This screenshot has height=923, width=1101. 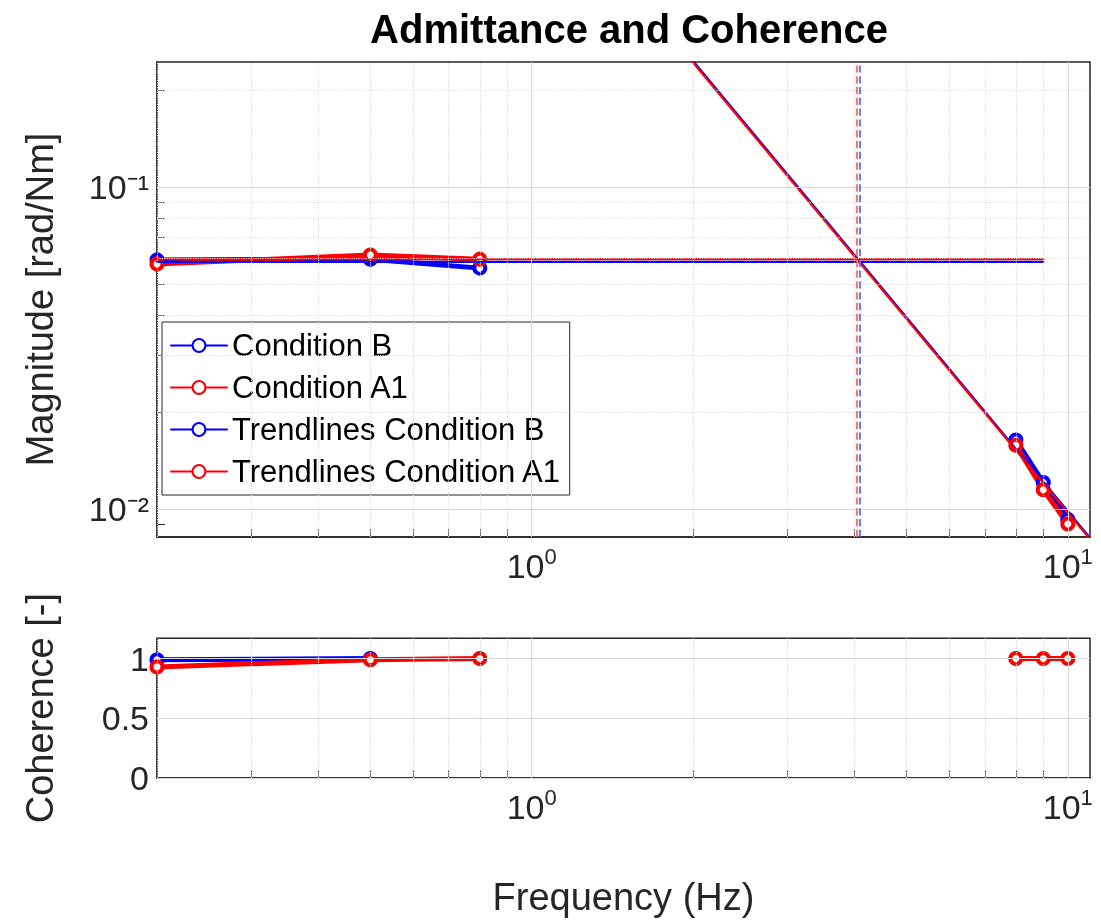 What do you see at coordinates (118, 509) in the screenshot?
I see `y-tick-label: 10⁻²` at bounding box center [118, 509].